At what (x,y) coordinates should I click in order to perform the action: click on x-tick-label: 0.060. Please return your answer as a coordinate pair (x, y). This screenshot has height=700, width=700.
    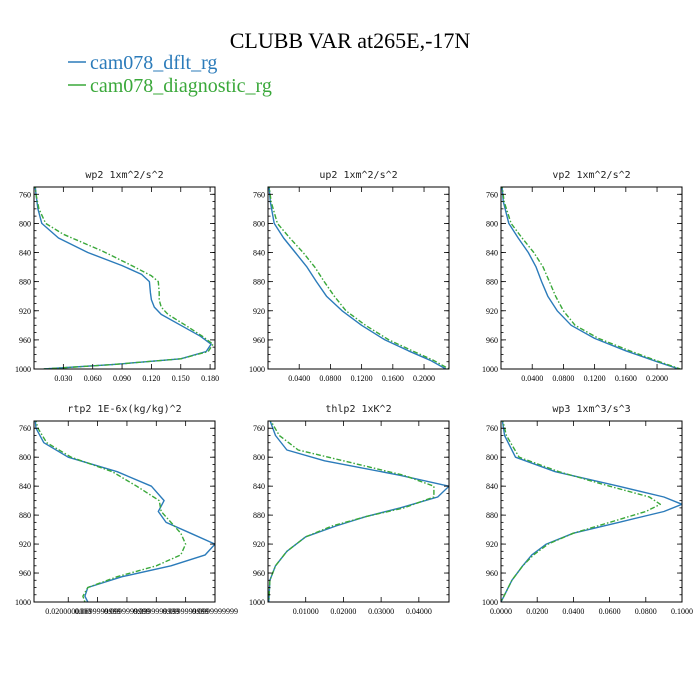
    Looking at the image, I should click on (93, 378).